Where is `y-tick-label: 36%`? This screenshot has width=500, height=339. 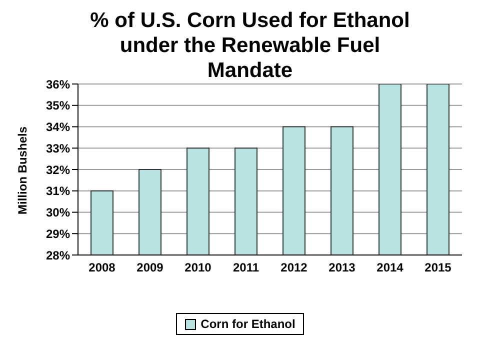 y-tick-label: 36% is located at coordinates (58, 84).